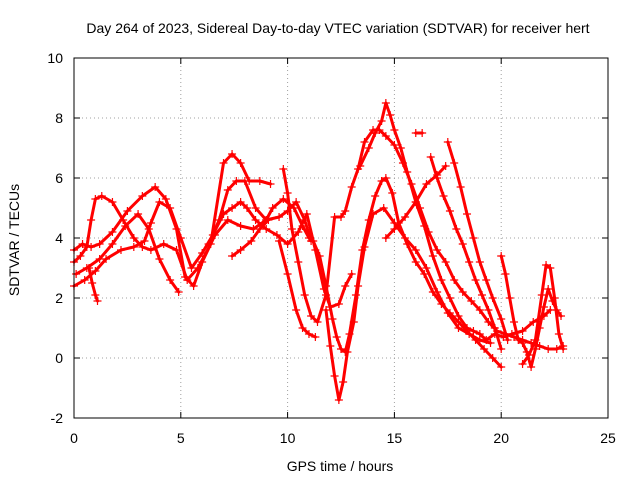  I want to click on x-axis-label: GPS time / hours, so click(340, 466).